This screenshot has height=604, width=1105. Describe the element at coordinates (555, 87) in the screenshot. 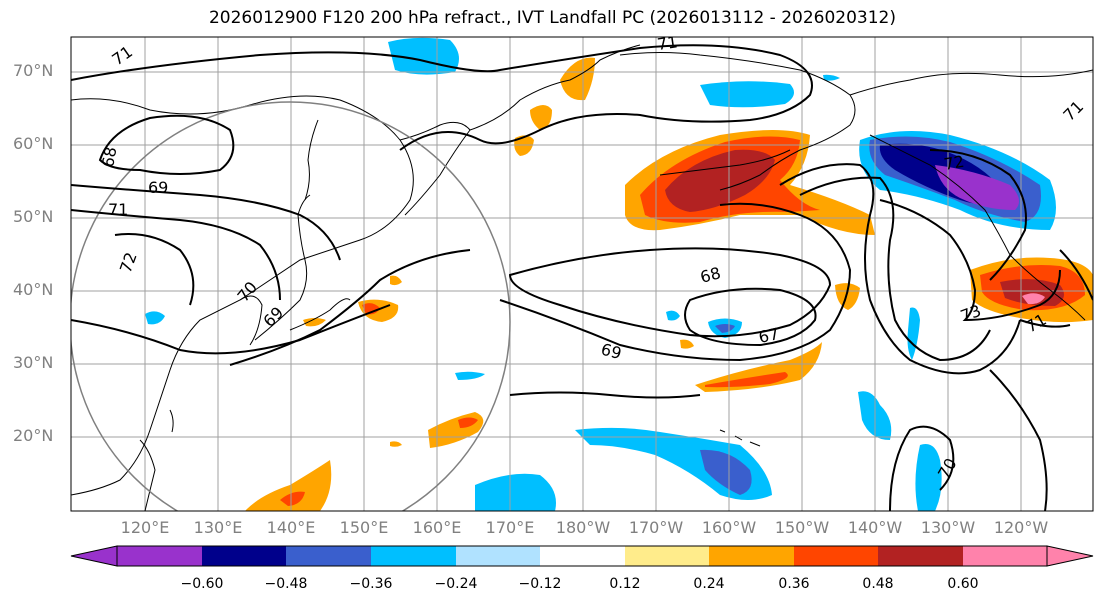

I see `coastline-chukotka` at that location.